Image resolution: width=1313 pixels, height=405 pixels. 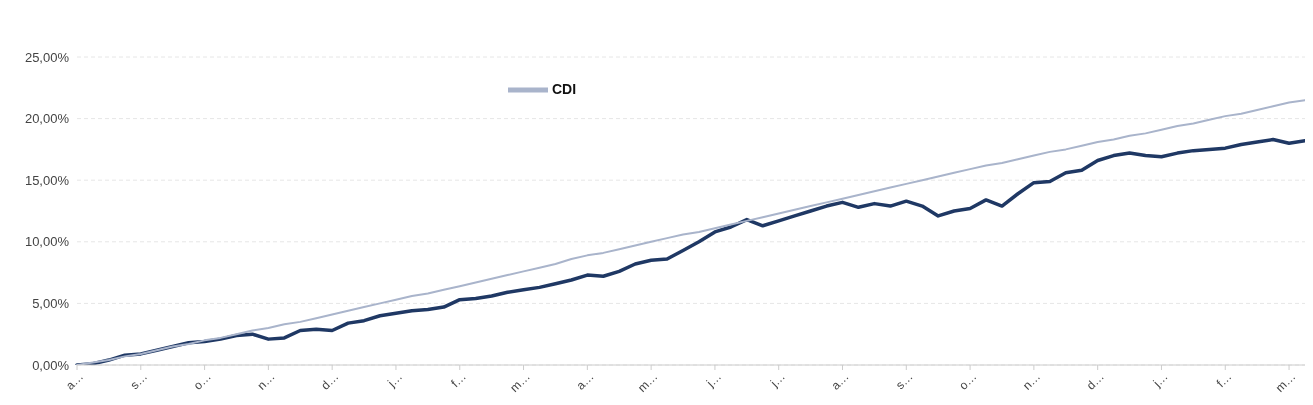 I want to click on y-tick-label: 20,00%, so click(x=47, y=119).